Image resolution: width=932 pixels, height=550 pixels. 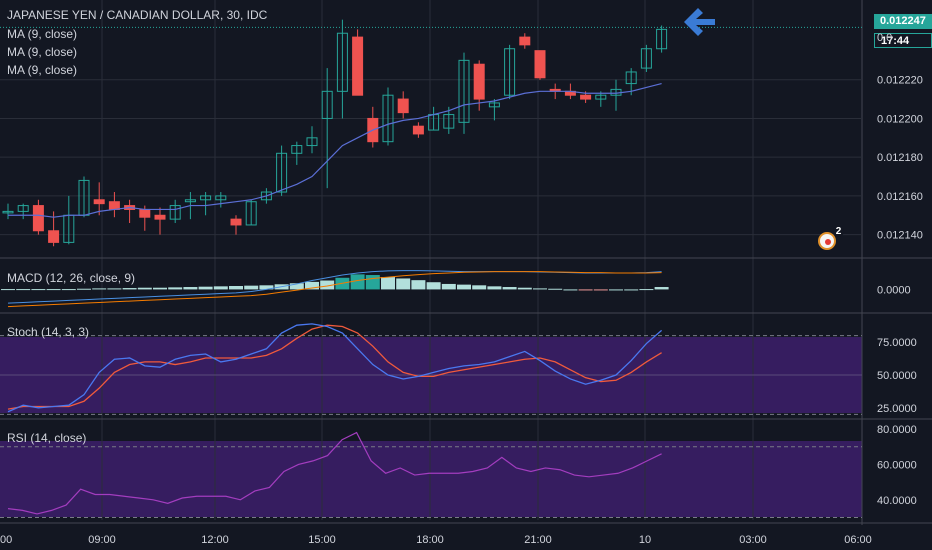 I want to click on alert-count: 2, so click(x=838, y=231).